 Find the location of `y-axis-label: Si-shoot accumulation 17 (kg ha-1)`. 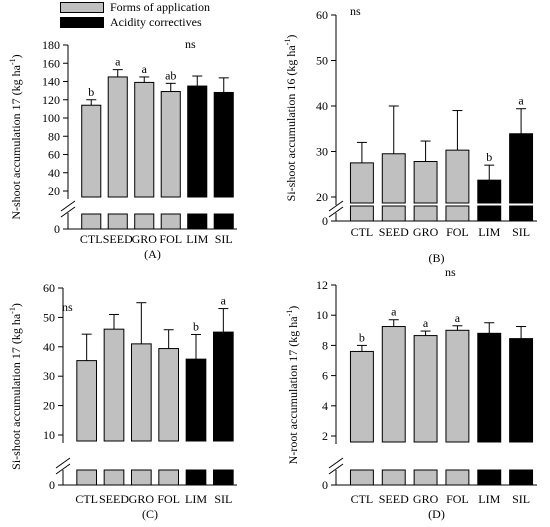

y-axis-label: Si-shoot accumulation 17 (kg ha-1) is located at coordinates (15, 386).